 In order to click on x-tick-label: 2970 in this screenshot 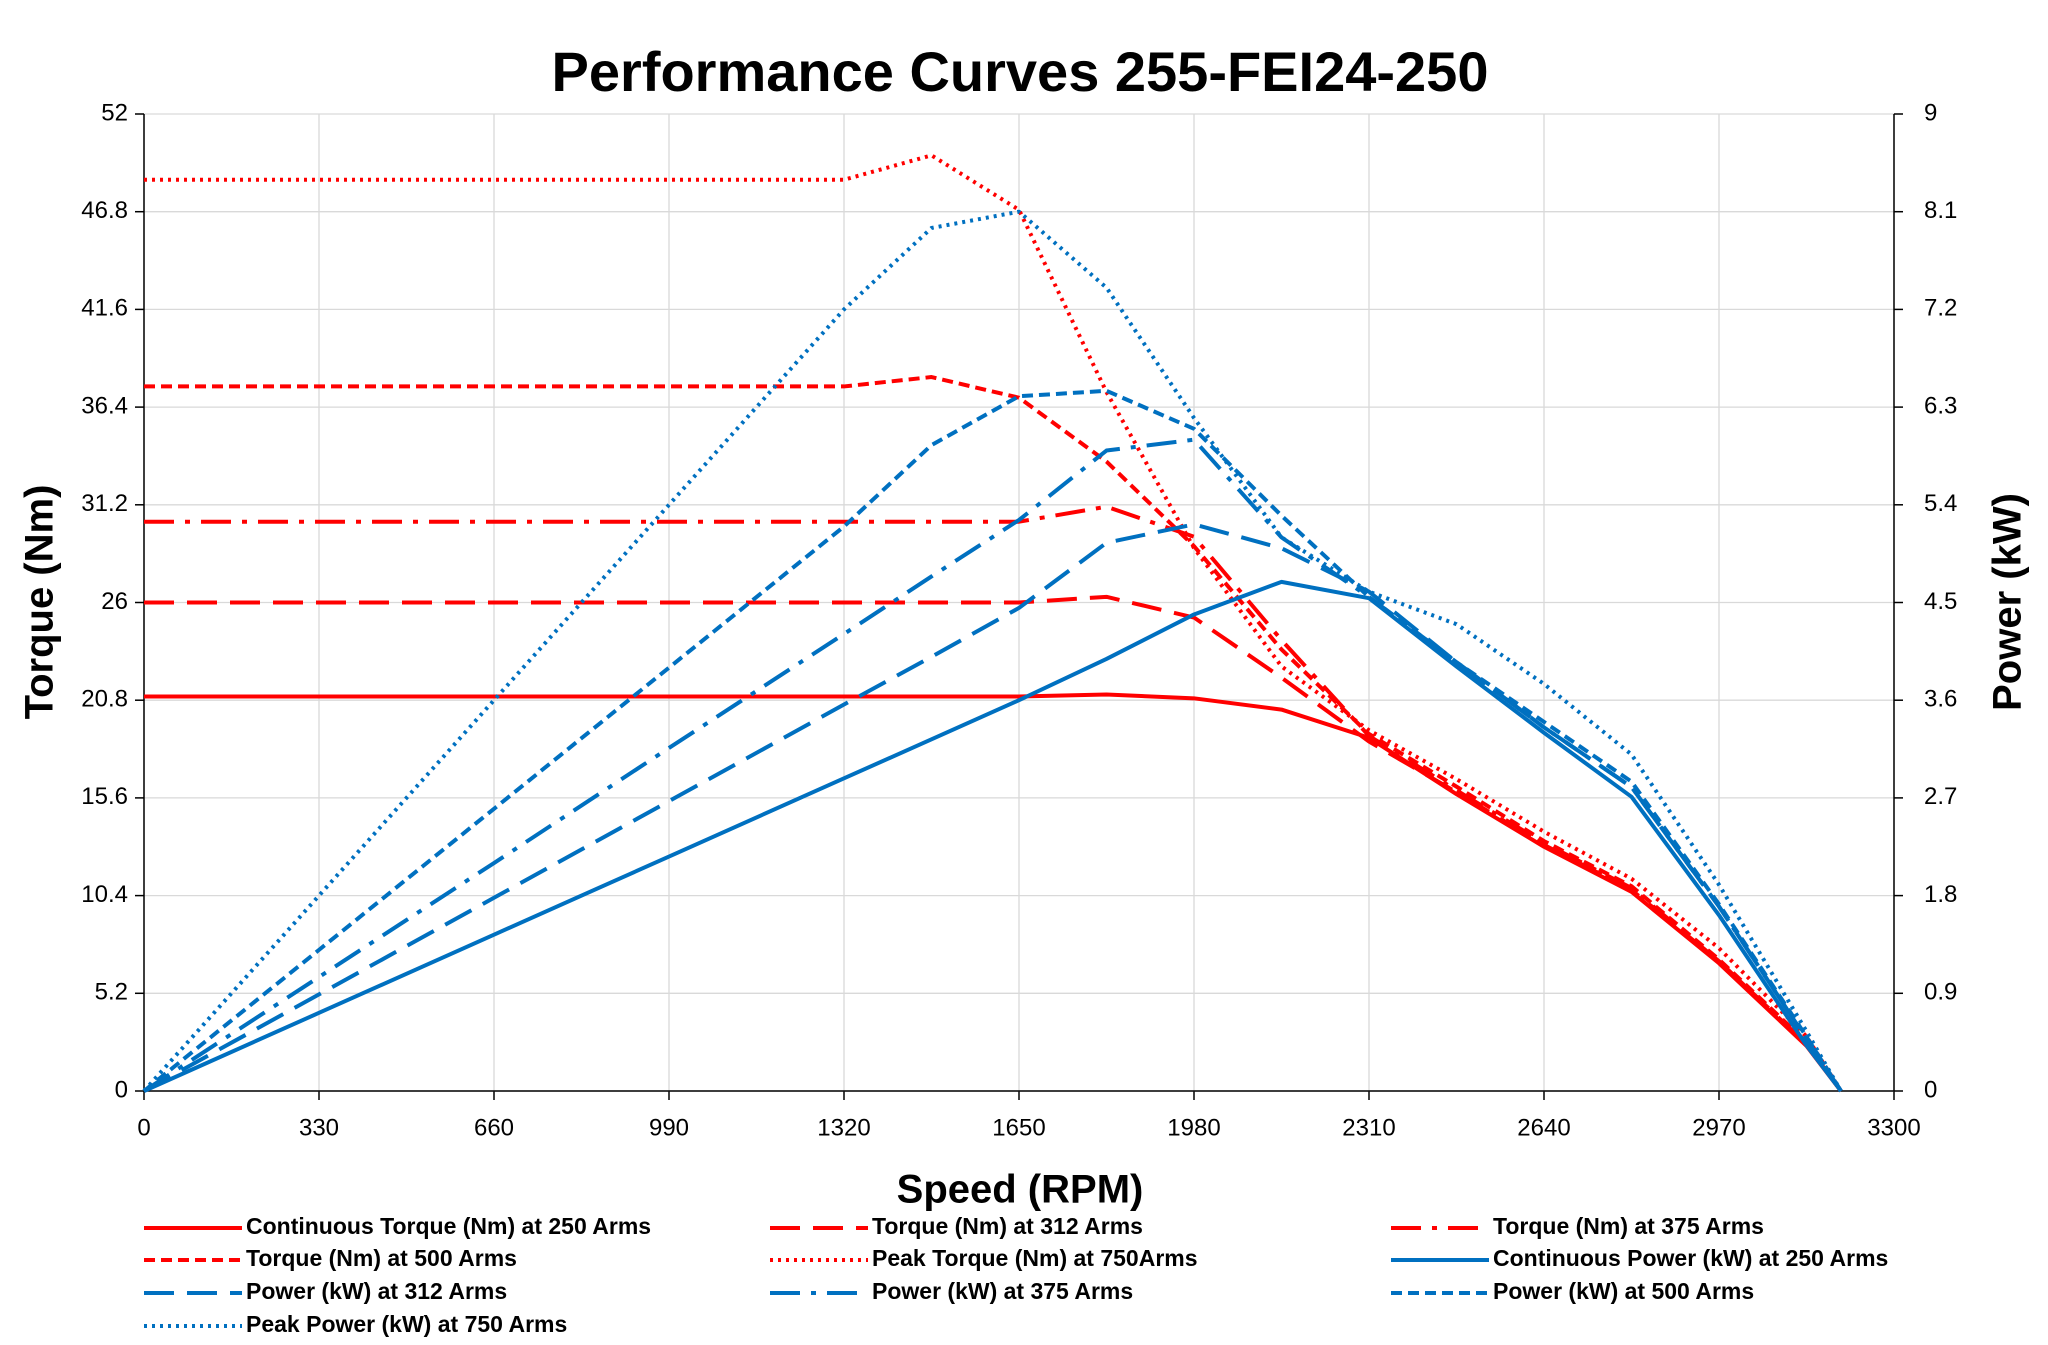, I will do `click(1718, 1127)`.